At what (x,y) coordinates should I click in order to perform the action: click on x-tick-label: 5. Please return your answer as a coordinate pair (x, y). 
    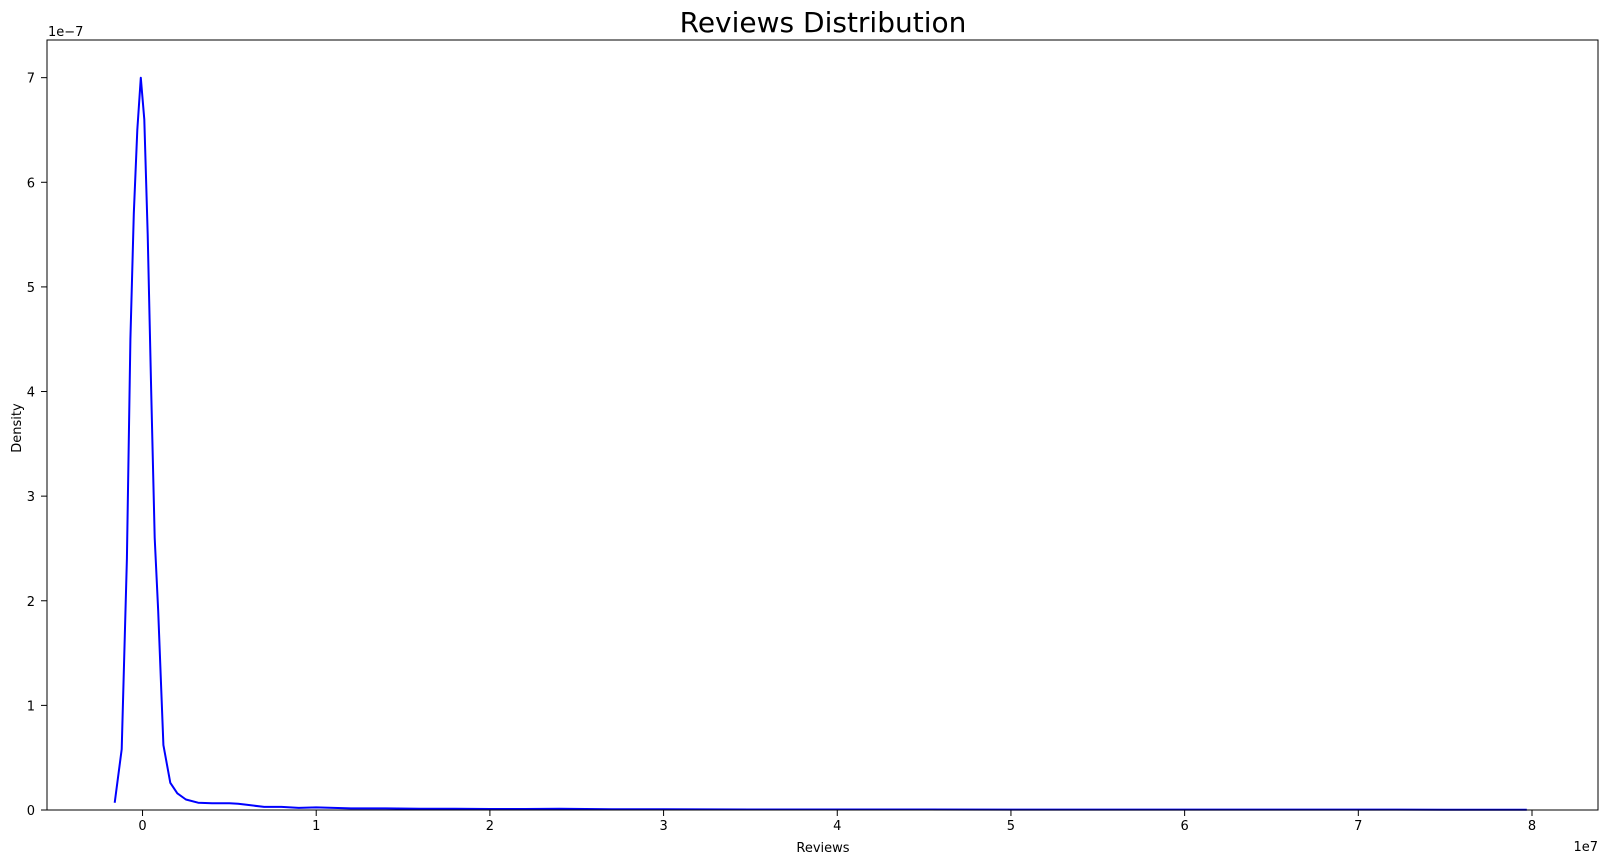
    Looking at the image, I should click on (1011, 826).